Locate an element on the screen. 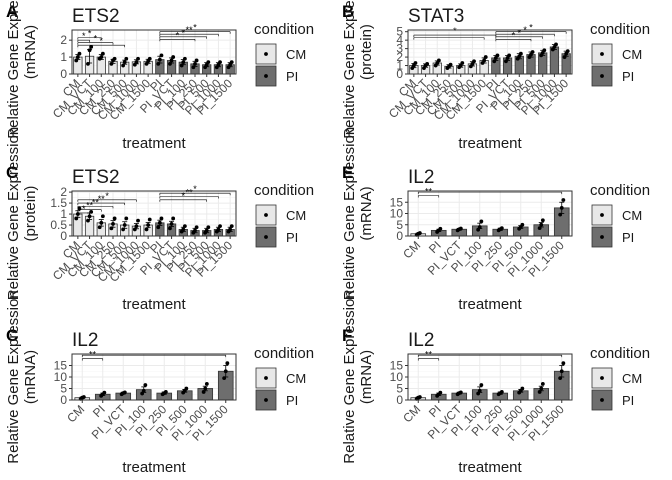  y-tick-label: 5 is located at coordinates (399, 389).